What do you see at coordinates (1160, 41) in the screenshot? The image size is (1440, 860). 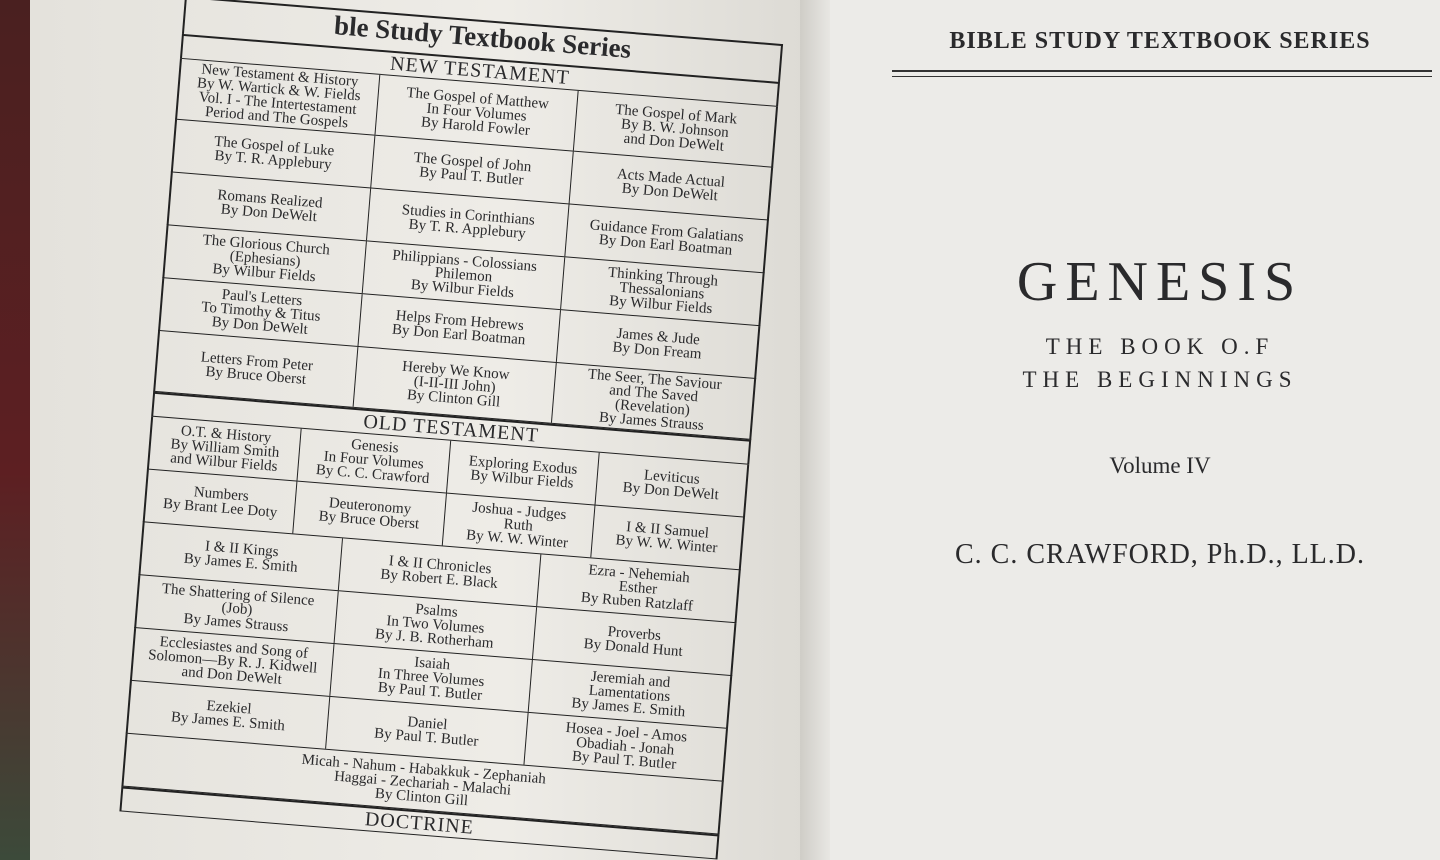 I see `series-header: BIBLE STUDY TEXTBOOK SERIES` at bounding box center [1160, 41].